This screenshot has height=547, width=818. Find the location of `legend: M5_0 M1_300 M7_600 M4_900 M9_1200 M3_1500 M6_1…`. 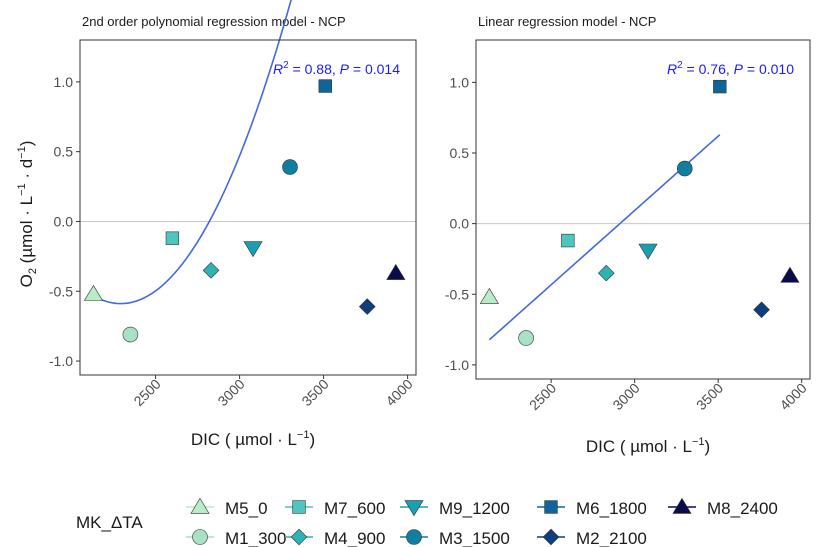

legend: M5_0 M1_300 M7_600 M4_900 M9_1200 M3_1500 M6_1… is located at coordinates (482, 522).